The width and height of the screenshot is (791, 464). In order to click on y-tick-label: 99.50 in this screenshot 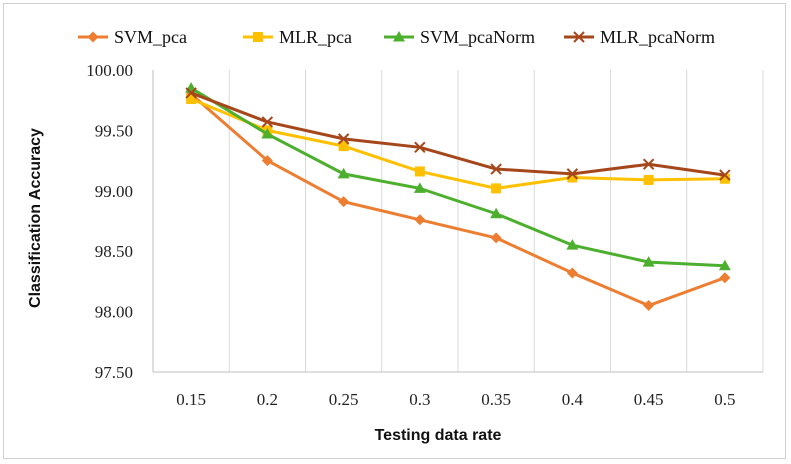, I will do `click(114, 130)`.